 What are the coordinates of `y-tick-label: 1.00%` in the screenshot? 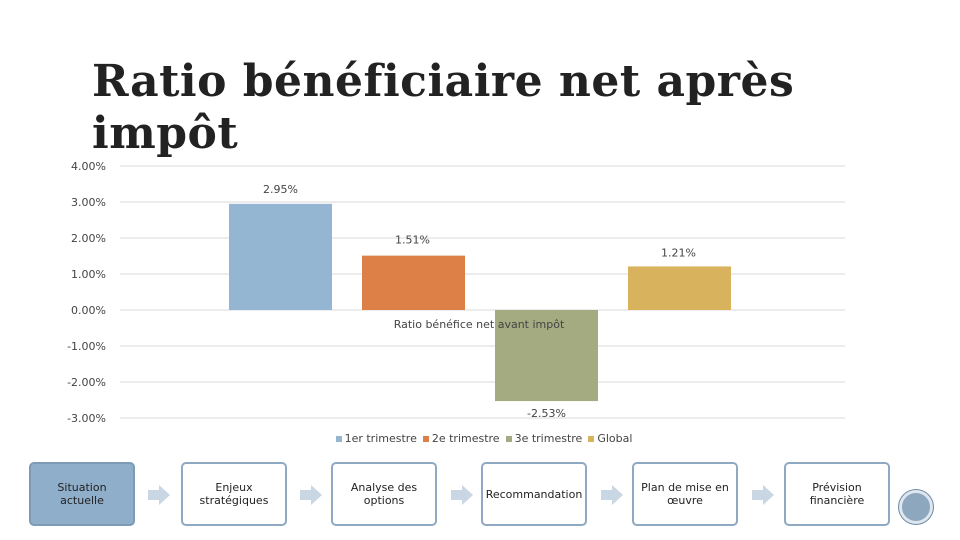 It's located at (88, 274).